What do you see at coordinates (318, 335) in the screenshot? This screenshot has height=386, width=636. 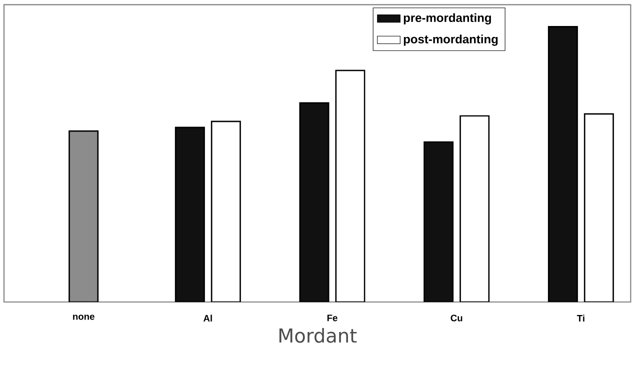 I see `x-axis-title: Mordant` at bounding box center [318, 335].